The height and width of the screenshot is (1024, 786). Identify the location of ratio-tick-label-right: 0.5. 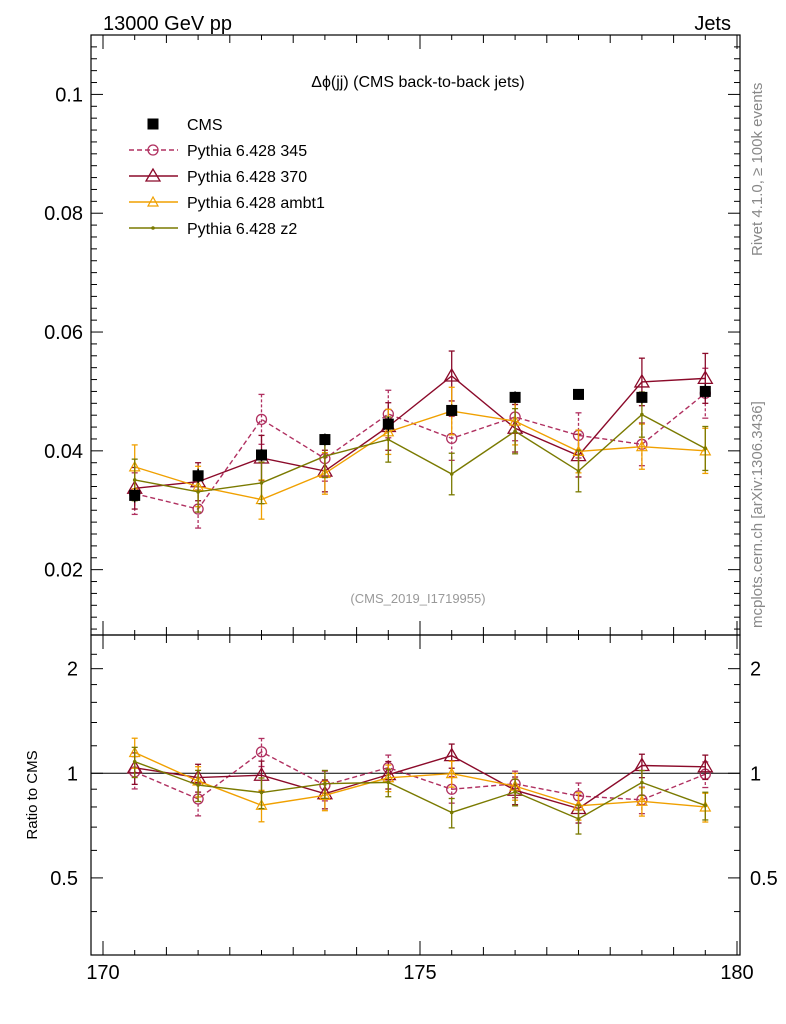
(764, 879).